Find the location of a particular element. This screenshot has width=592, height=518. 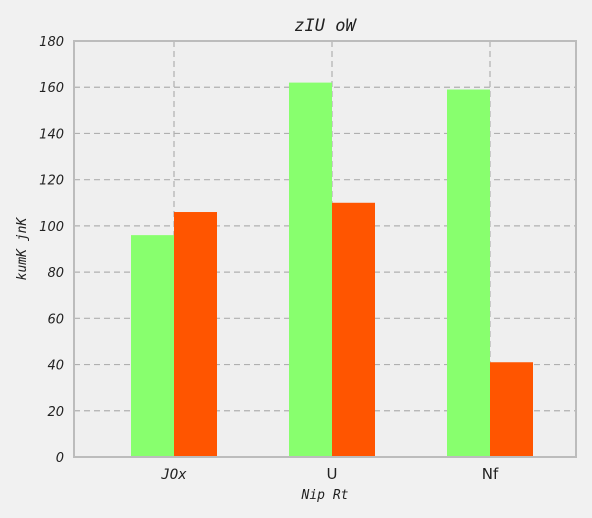

x-axis-label: Nip Rt is located at coordinates (325, 495).